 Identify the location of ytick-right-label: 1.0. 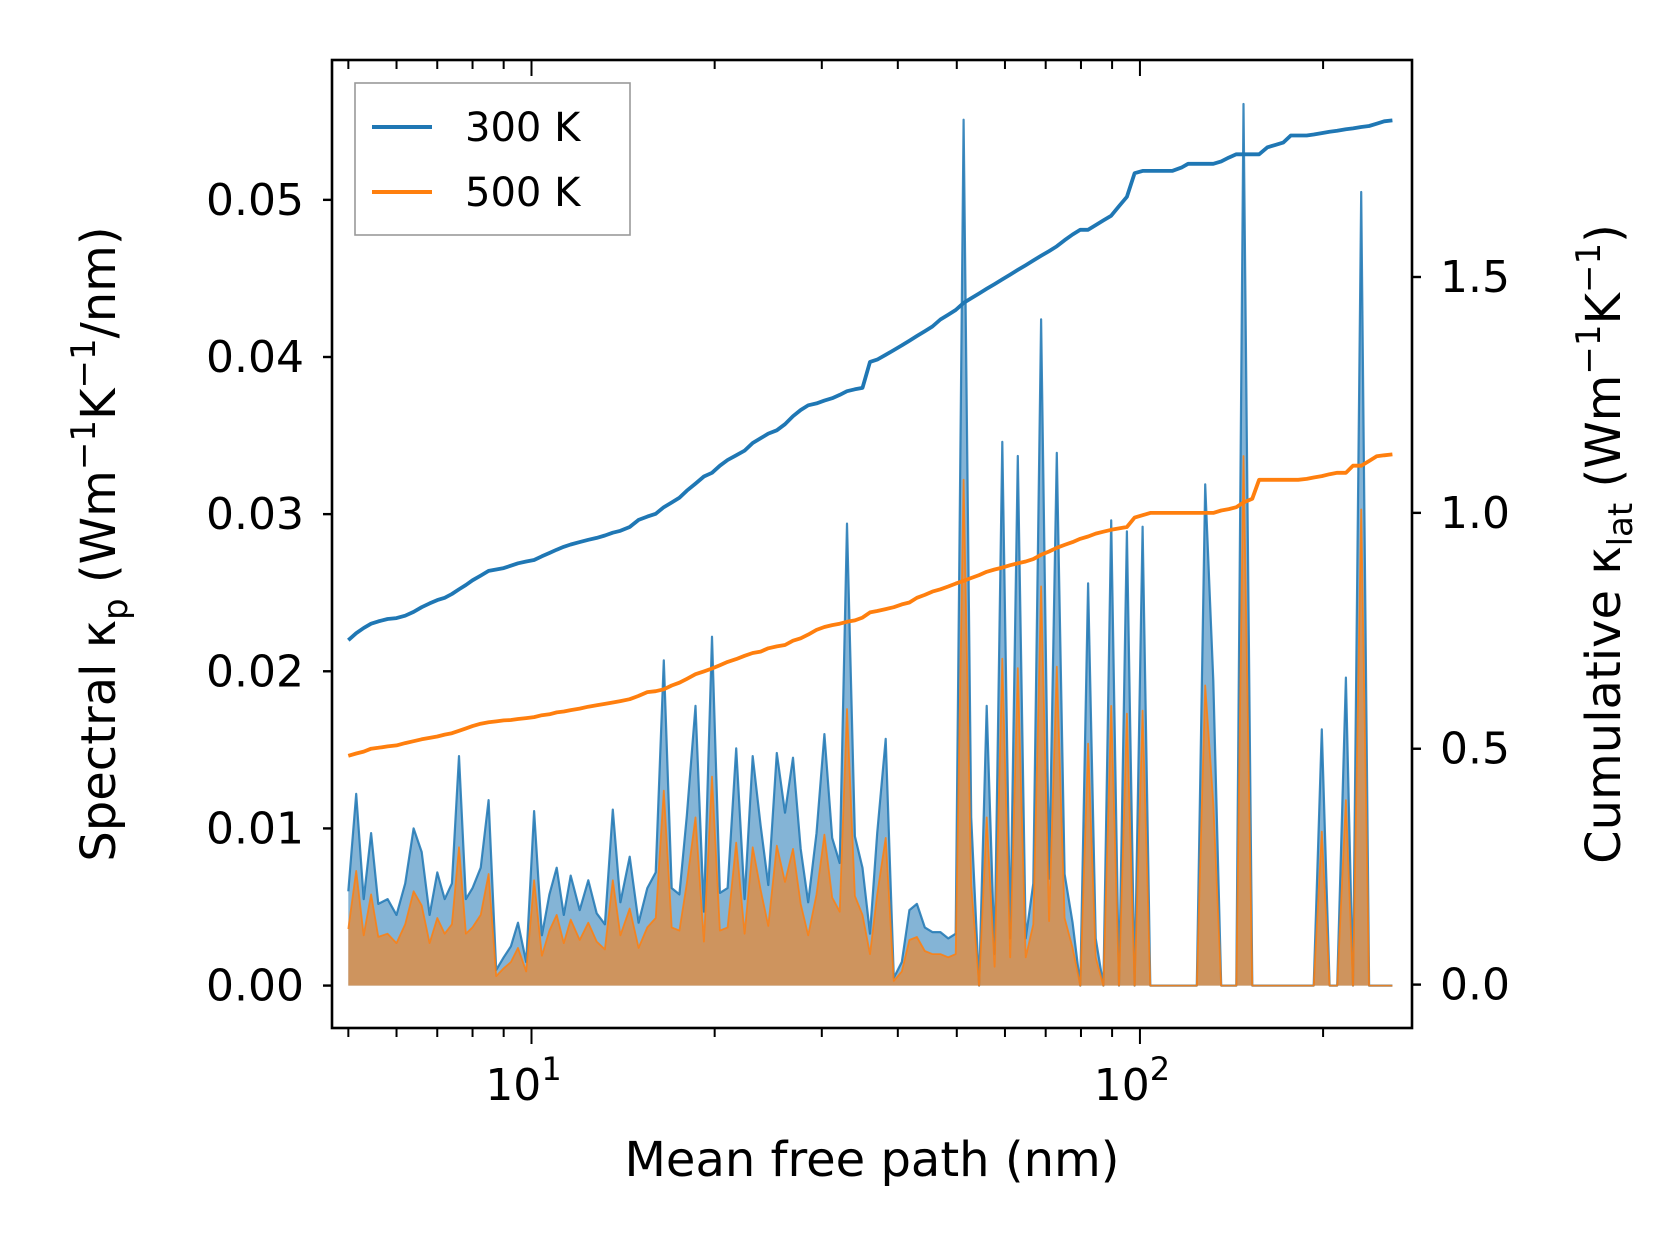
(1475, 513).